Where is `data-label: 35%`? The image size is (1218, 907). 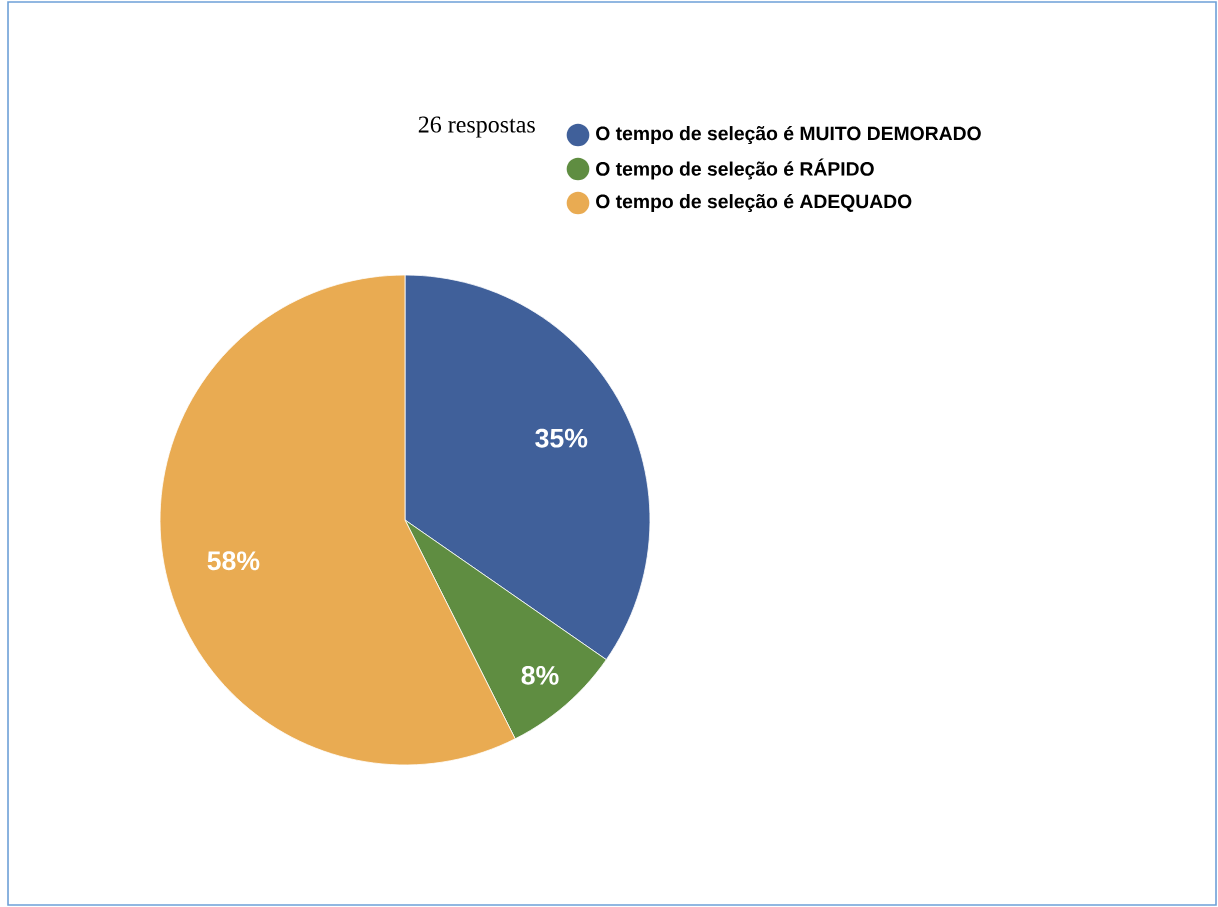
data-label: 35% is located at coordinates (561, 438).